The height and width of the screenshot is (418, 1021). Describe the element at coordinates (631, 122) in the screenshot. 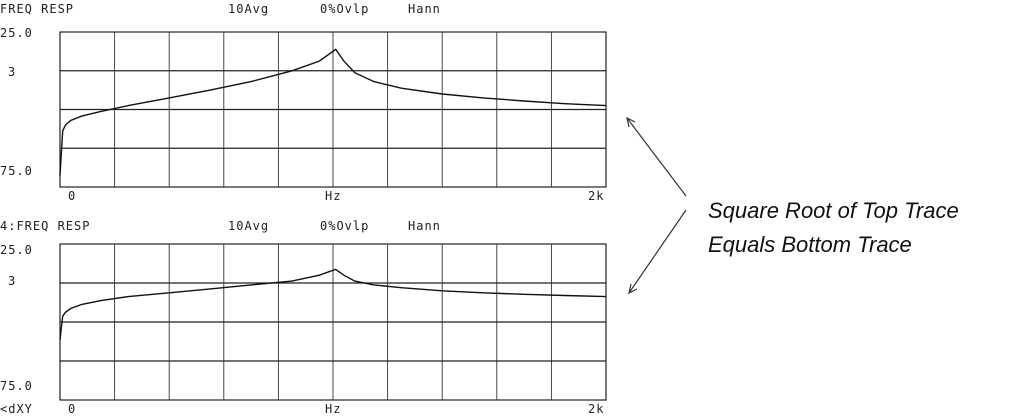

I see `annotation-arrowhead-upper` at that location.